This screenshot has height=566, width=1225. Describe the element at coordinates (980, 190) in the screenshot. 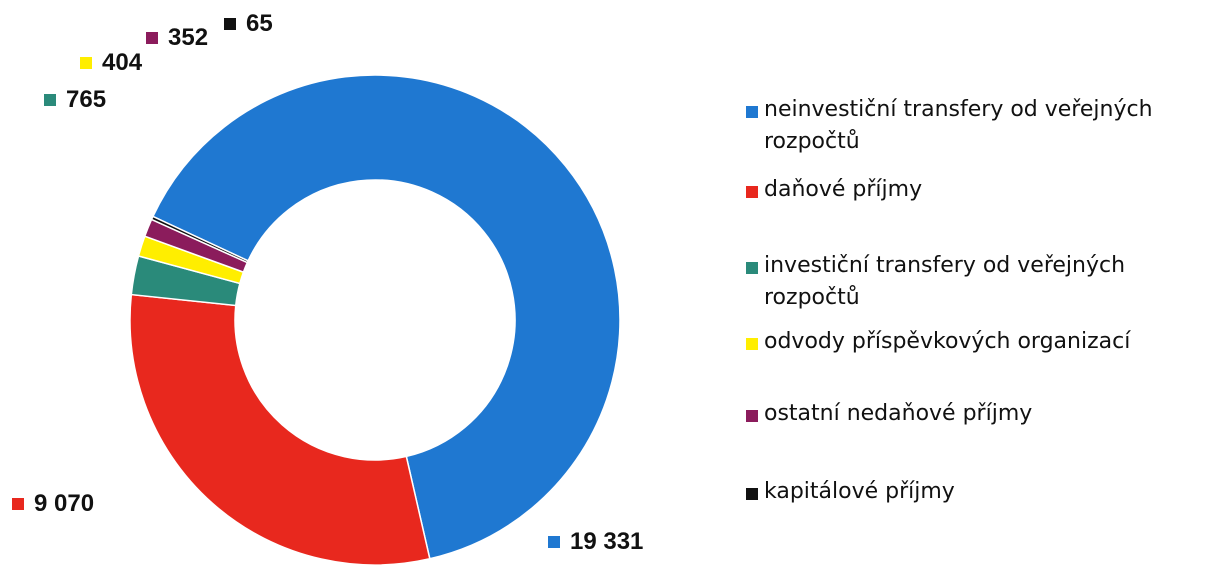

I see `legend-item-danove: daňové příjmy` at that location.